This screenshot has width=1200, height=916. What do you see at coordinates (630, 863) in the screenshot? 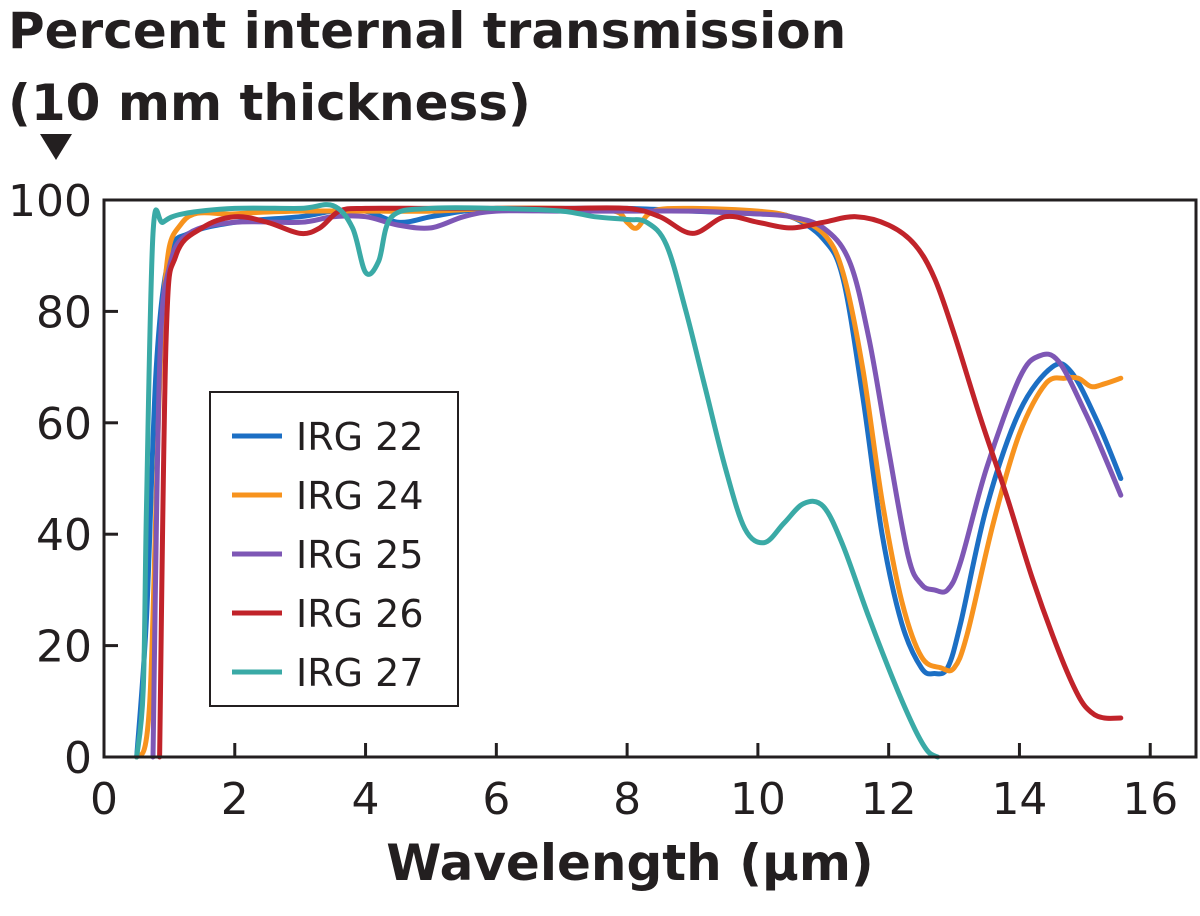
I see `x-axis-title: Wavelength (µm)` at bounding box center [630, 863].